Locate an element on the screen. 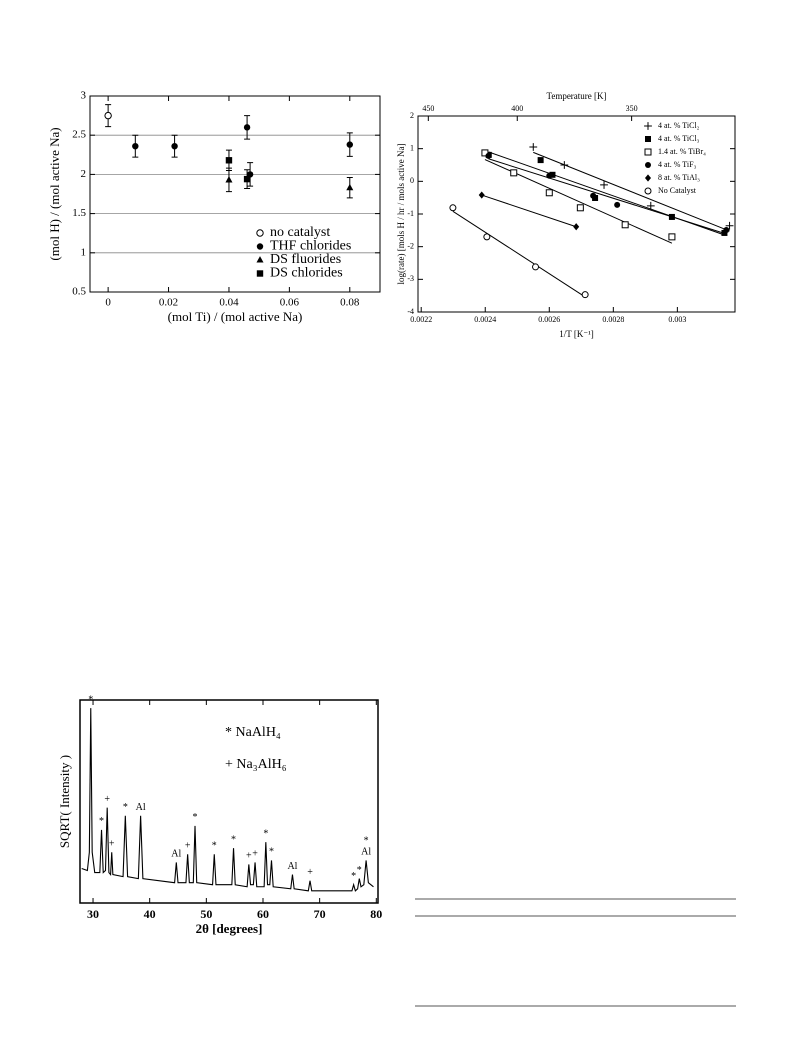 The width and height of the screenshot is (797, 1064). x-axis-label: (mol Ti) / (mol active Na) is located at coordinates (235, 316).